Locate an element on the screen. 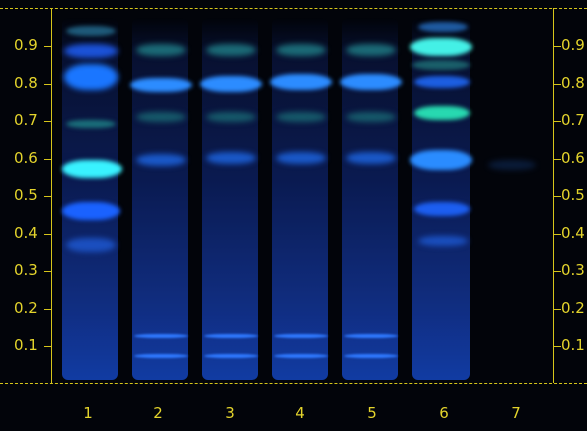  left-tick-0.6 is located at coordinates (48, 159).